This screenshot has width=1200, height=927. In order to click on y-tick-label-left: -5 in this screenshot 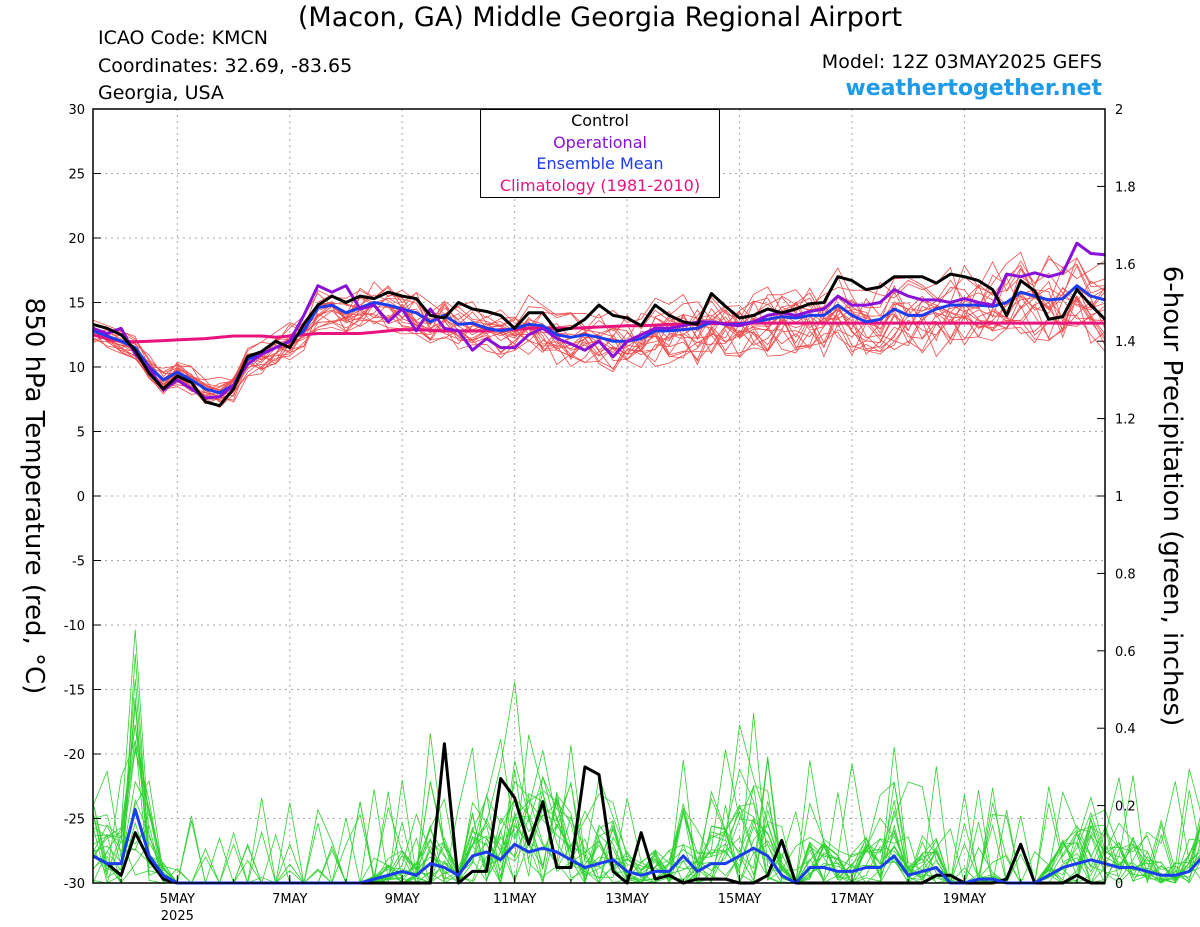, I will do `click(78, 562)`.